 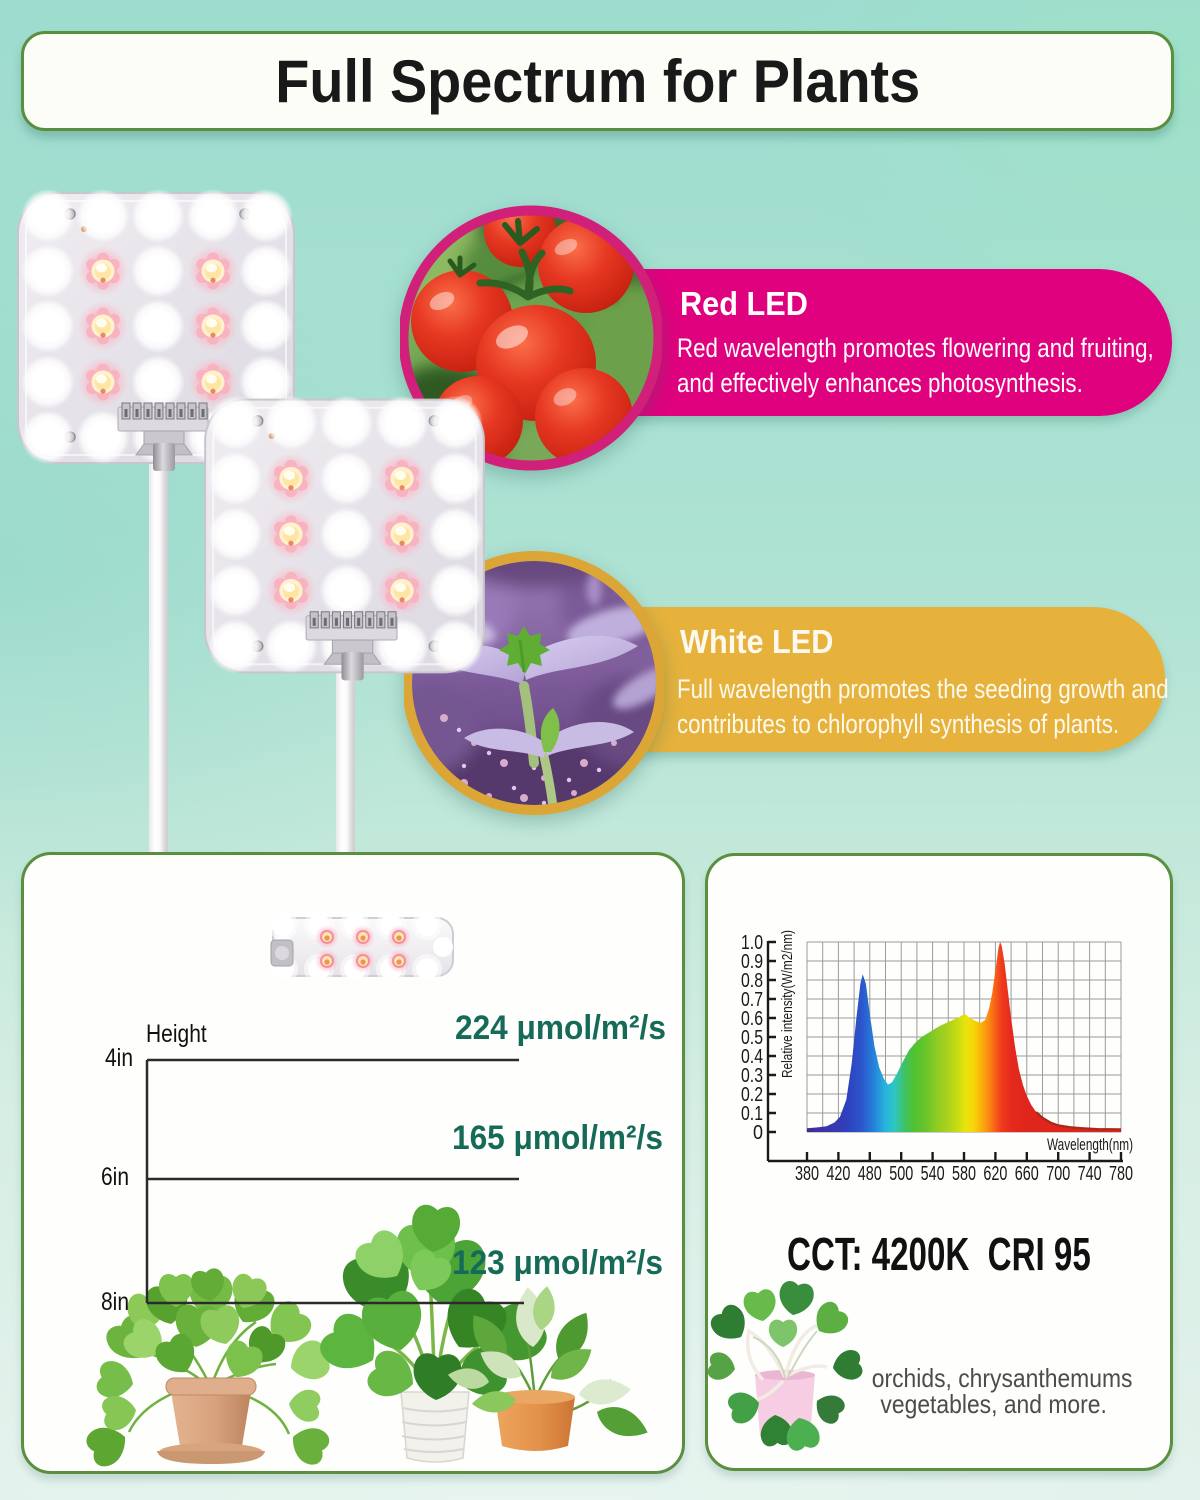 I want to click on svg-text: 480, so click(x=870, y=1174).